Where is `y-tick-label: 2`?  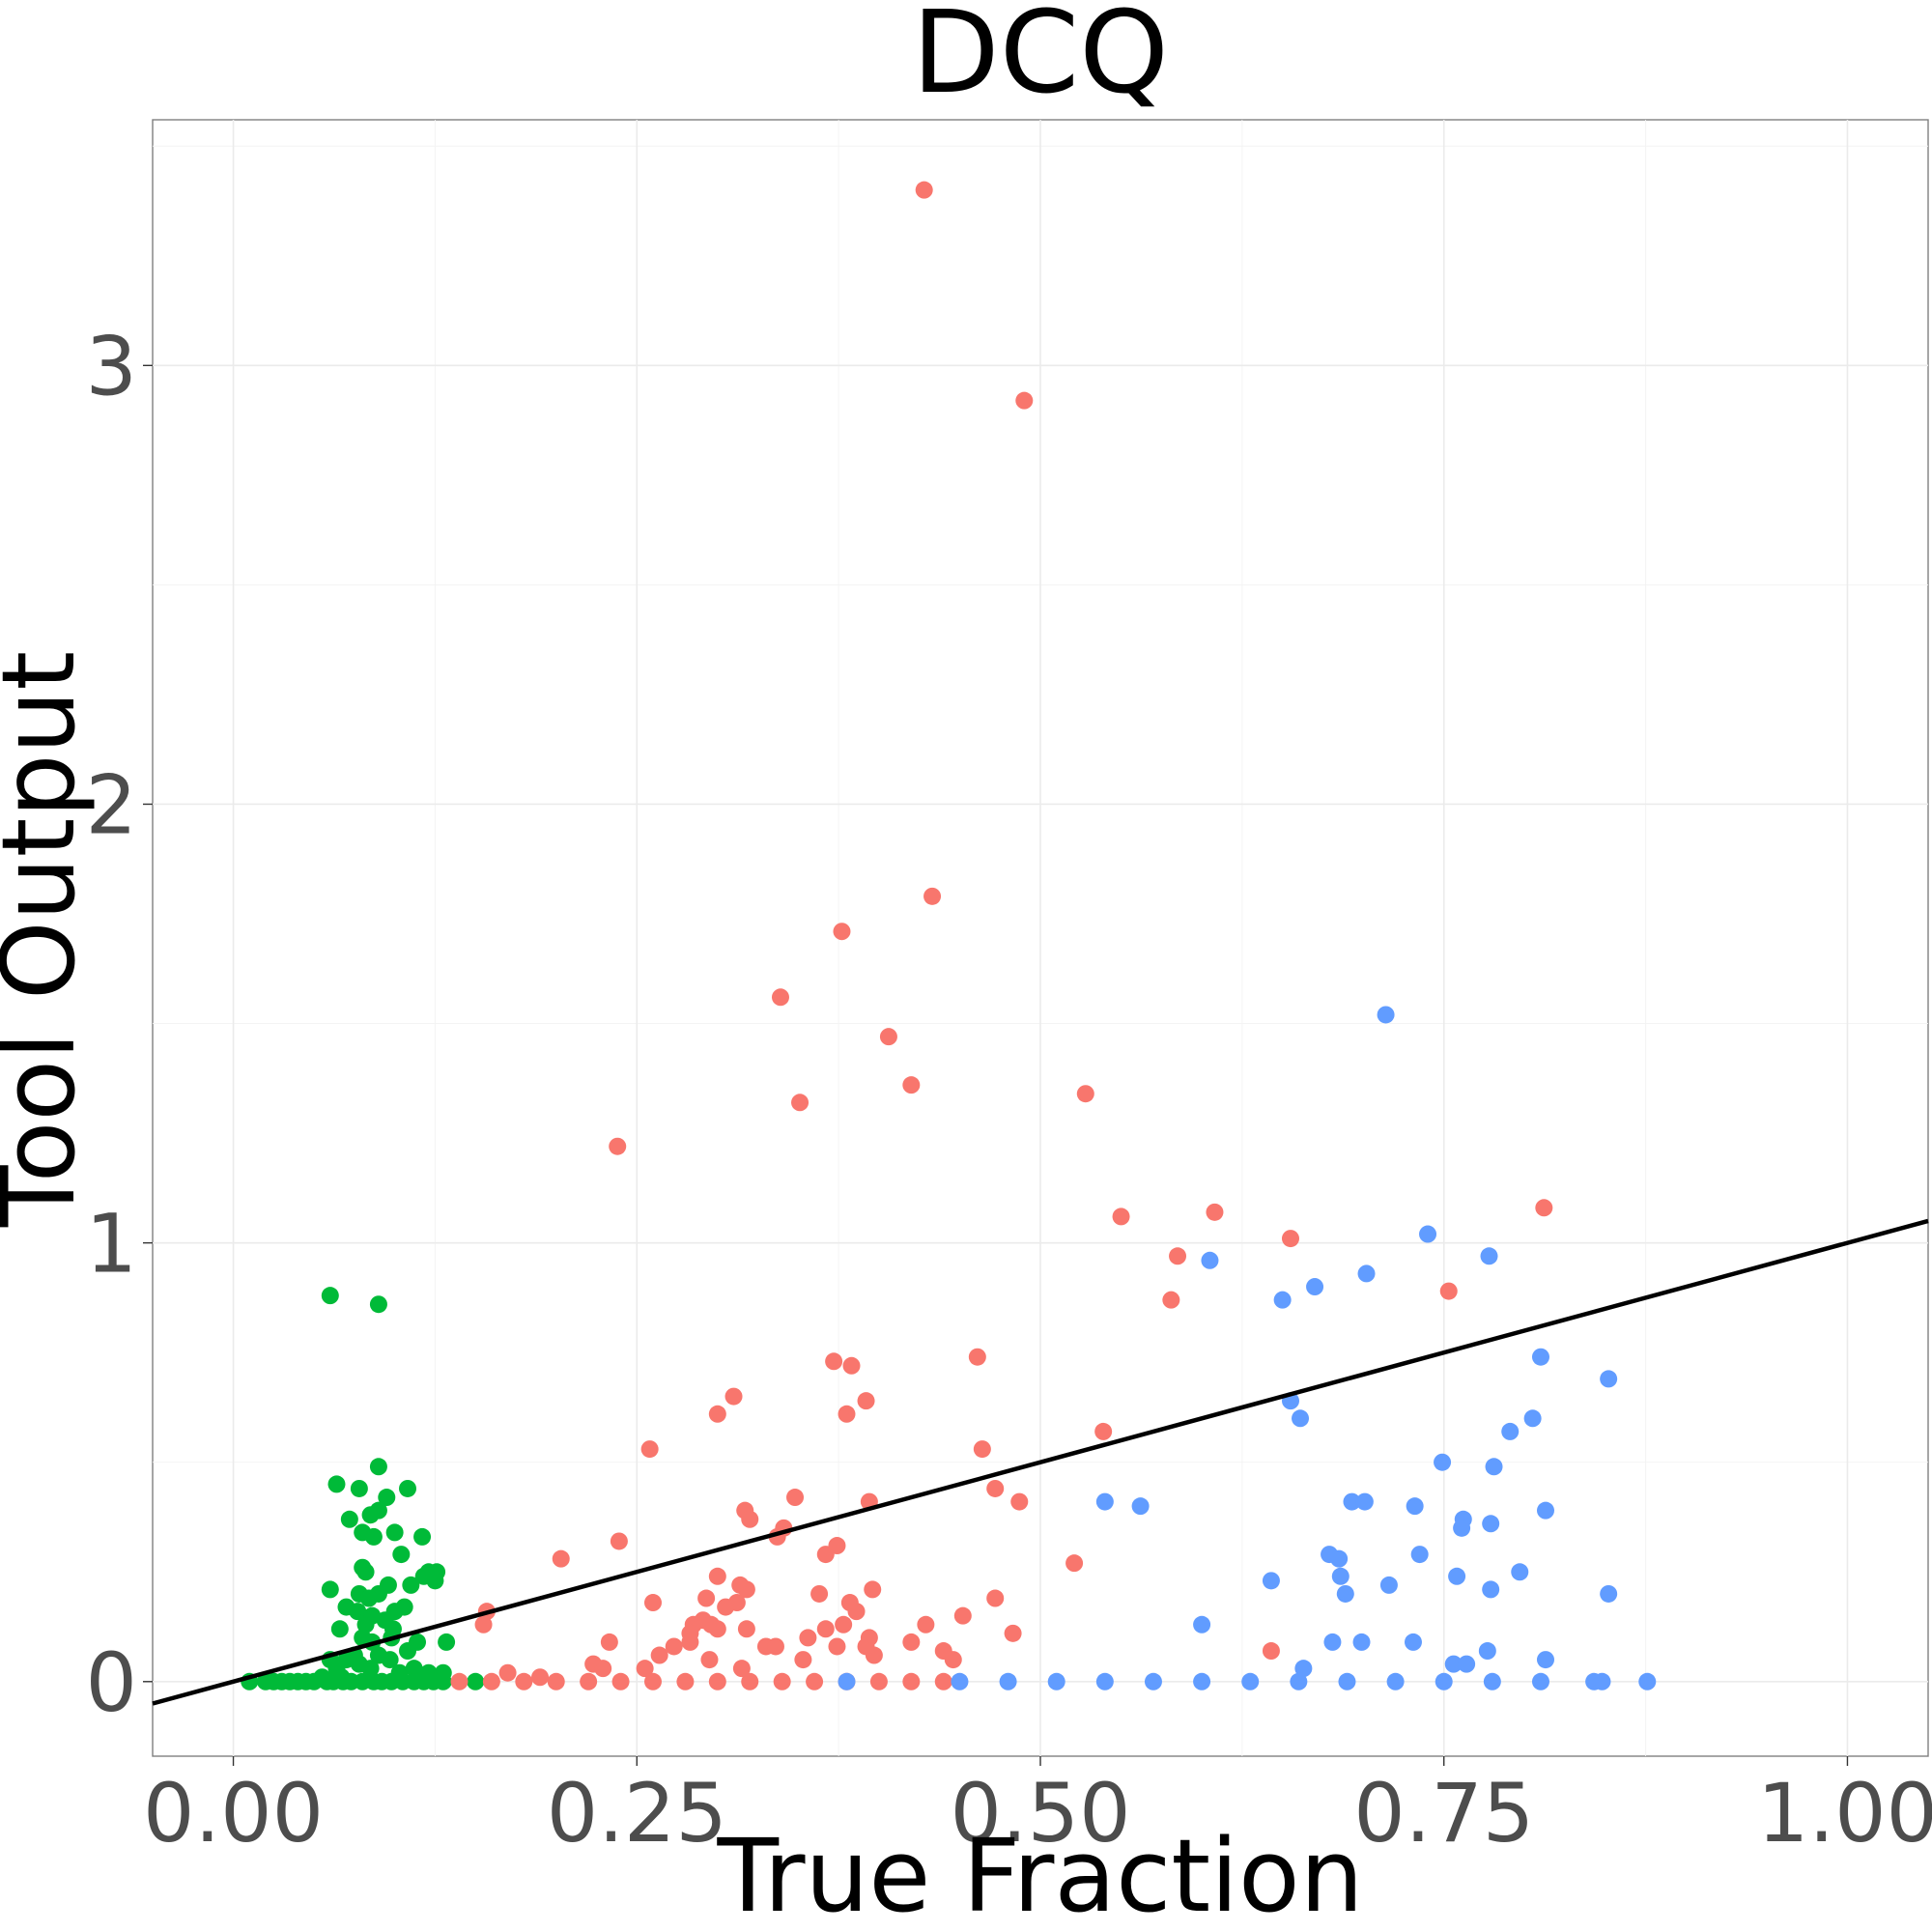 y-tick-label: 2 is located at coordinates (111, 804).